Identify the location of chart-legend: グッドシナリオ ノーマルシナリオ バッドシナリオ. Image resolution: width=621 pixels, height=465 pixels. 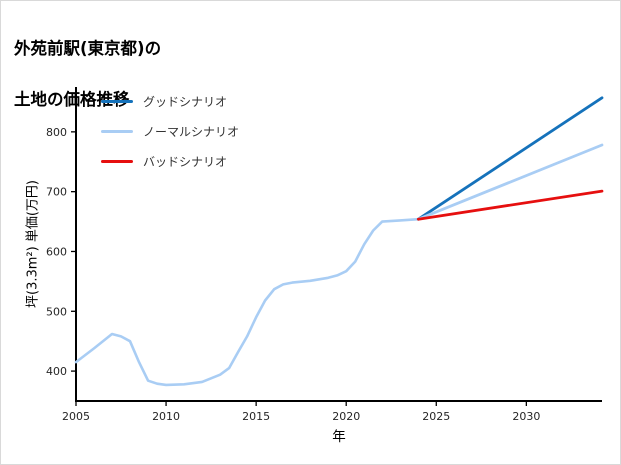
(170, 131).